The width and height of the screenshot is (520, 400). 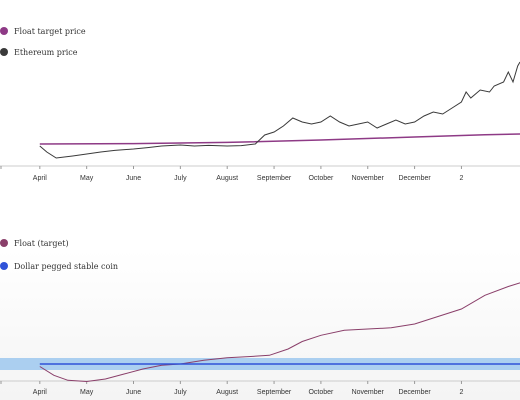 What do you see at coordinates (41, 243) in the screenshot?
I see `legend-label-float-target: Float (target)` at bounding box center [41, 243].